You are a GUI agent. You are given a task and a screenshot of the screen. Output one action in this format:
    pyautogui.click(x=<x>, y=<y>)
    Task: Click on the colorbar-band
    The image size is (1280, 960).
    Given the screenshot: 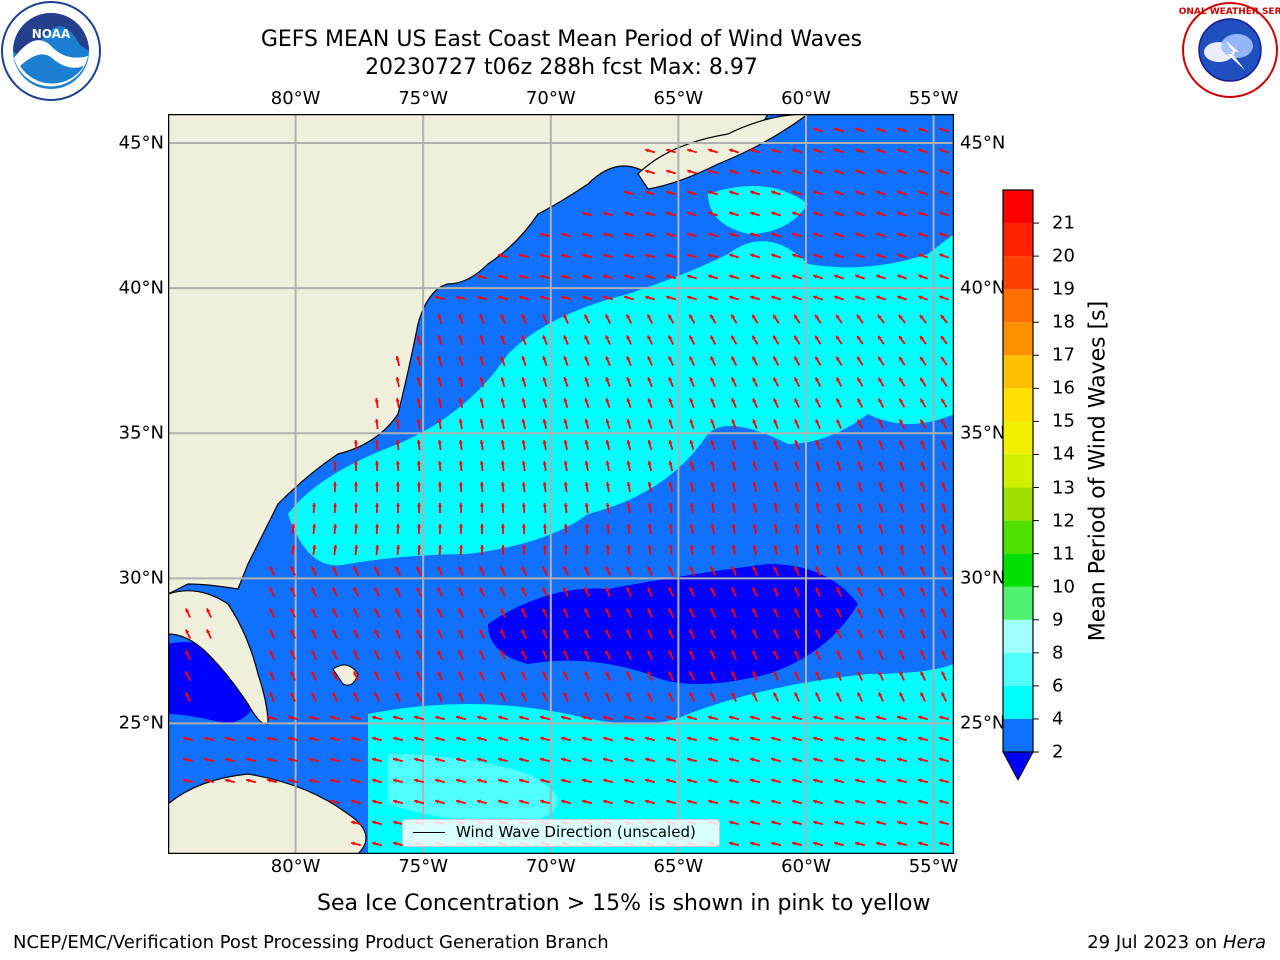 What is the action you would take?
    pyautogui.click(x=1018, y=669)
    